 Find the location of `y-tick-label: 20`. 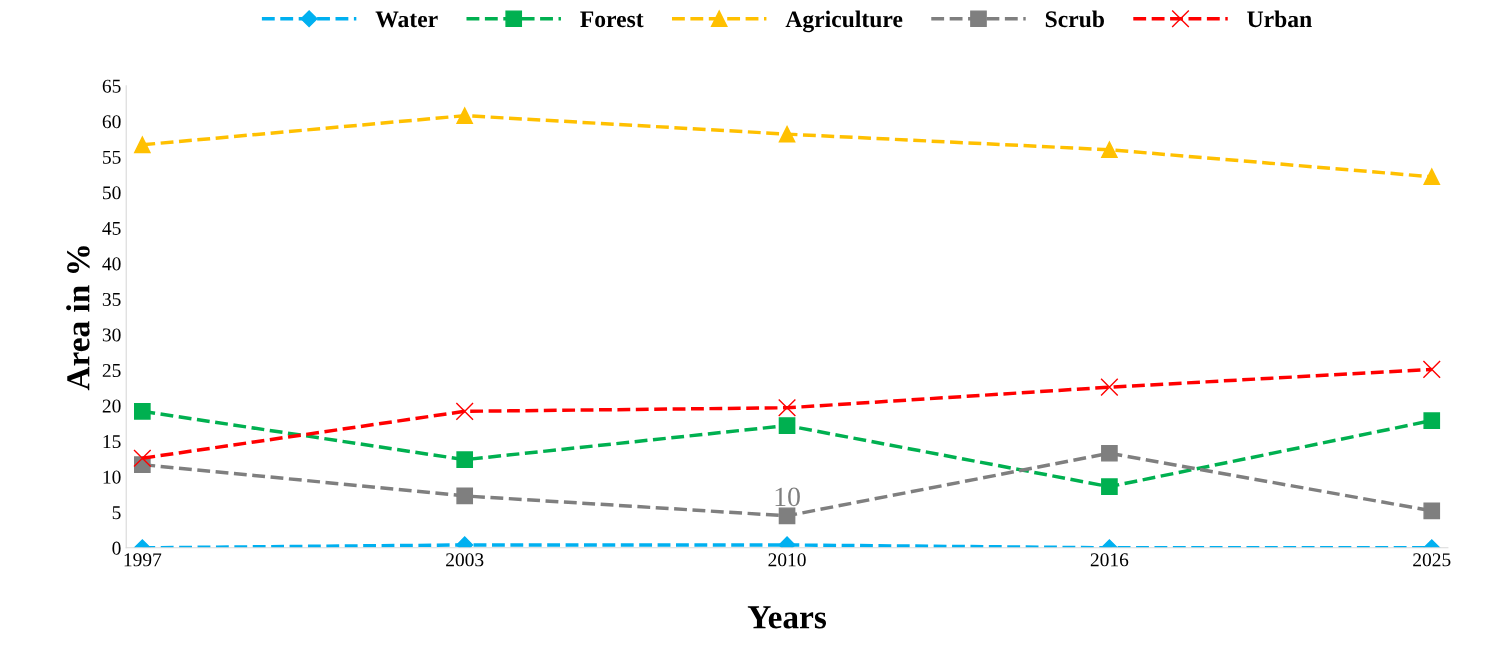

y-tick-label: 20 is located at coordinates (111, 406).